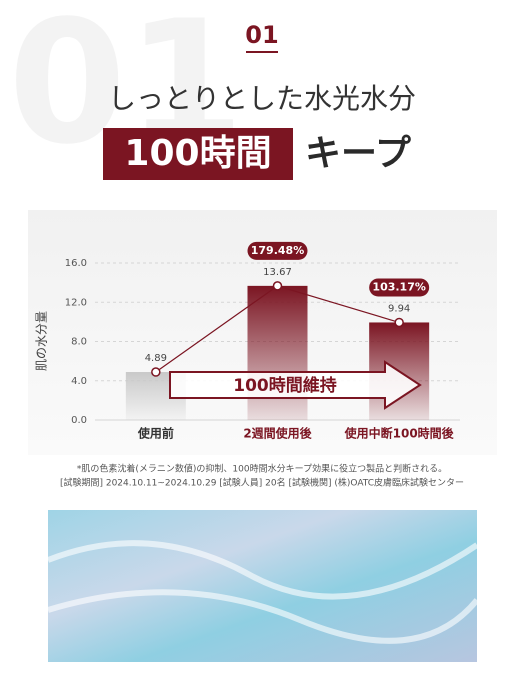  I want to click on highlight: 100時間, so click(197, 153).